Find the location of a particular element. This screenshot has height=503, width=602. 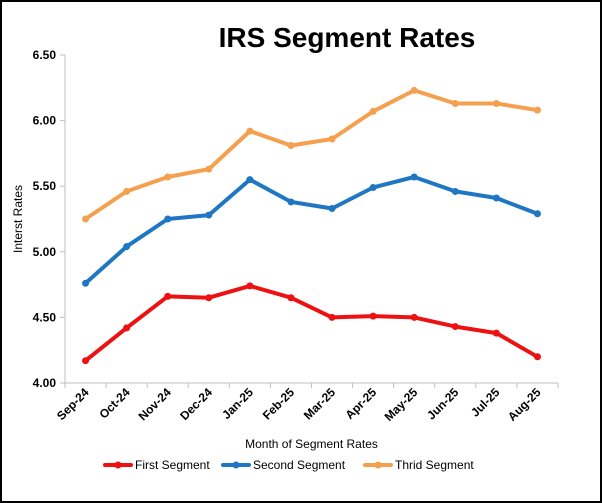

x-axis-title: Month of Segment Rates is located at coordinates (311, 444).